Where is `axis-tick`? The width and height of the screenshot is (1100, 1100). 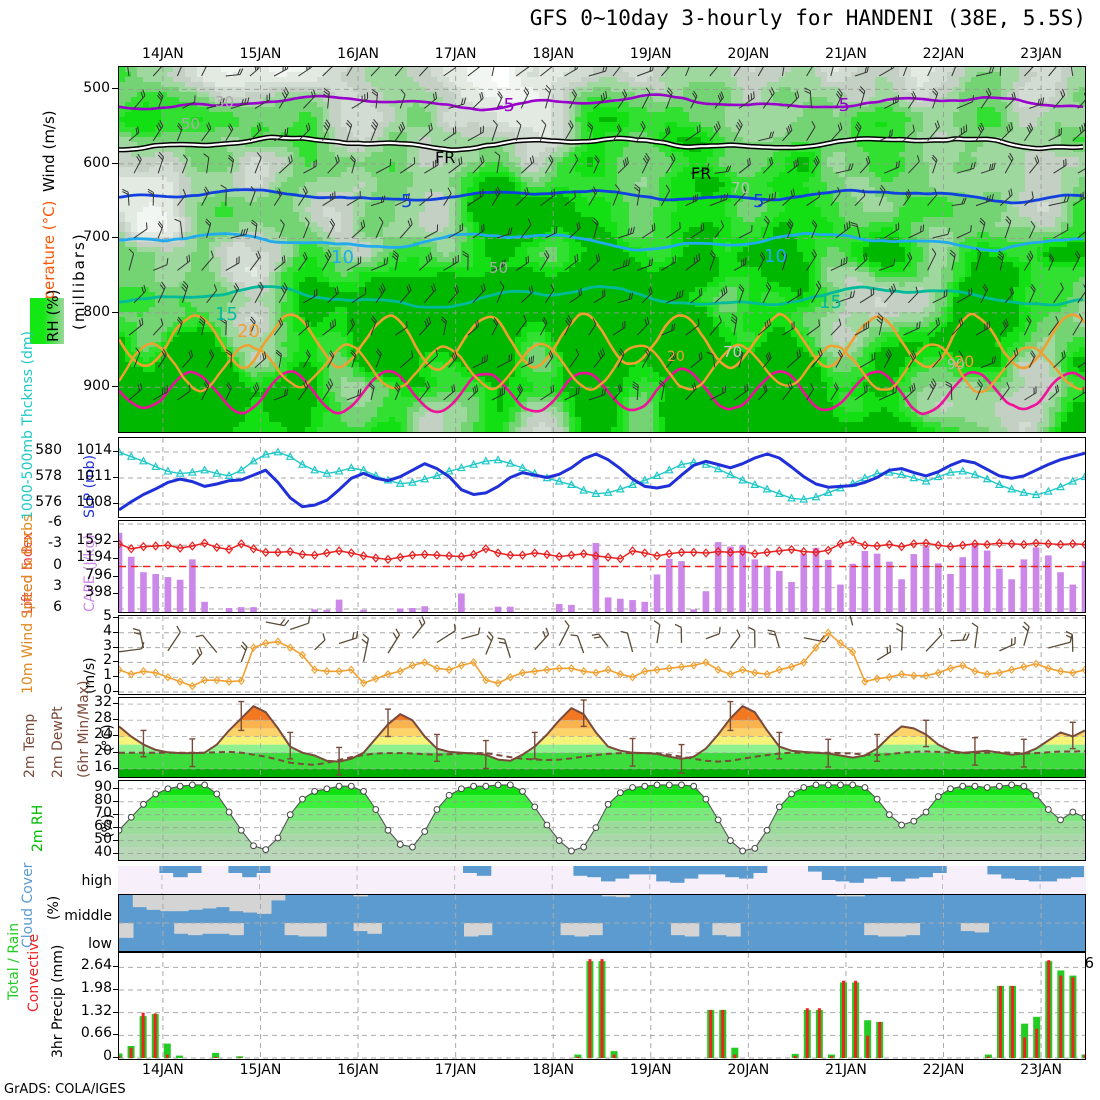
axis-tick is located at coordinates (115, 736).